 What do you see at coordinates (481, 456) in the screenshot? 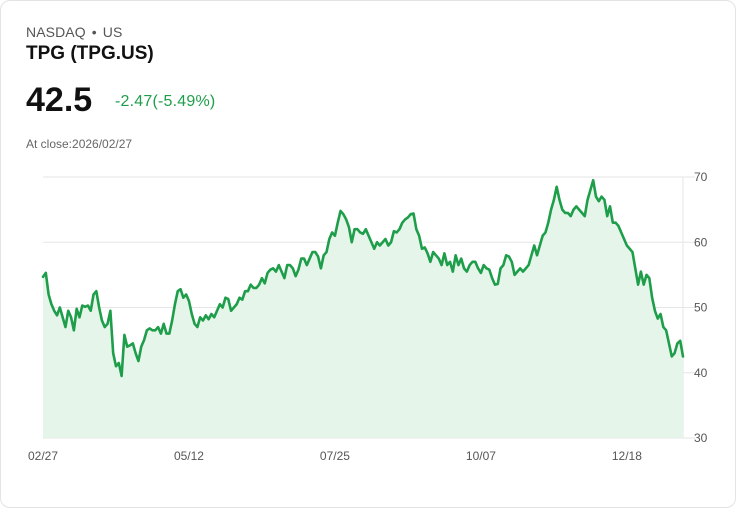
I see `x-tick-label: 10/07` at bounding box center [481, 456].